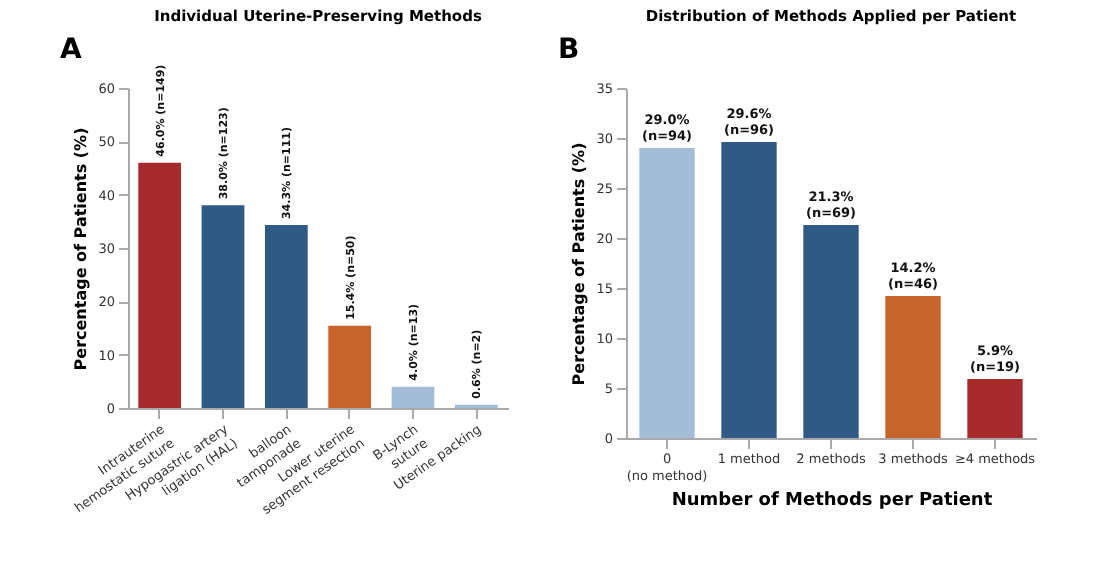 Image resolution: width=1100 pixels, height=562 pixels. Describe the element at coordinates (832, 501) in the screenshot. I see `x-axis-title: Number of Methods per Patient` at that location.